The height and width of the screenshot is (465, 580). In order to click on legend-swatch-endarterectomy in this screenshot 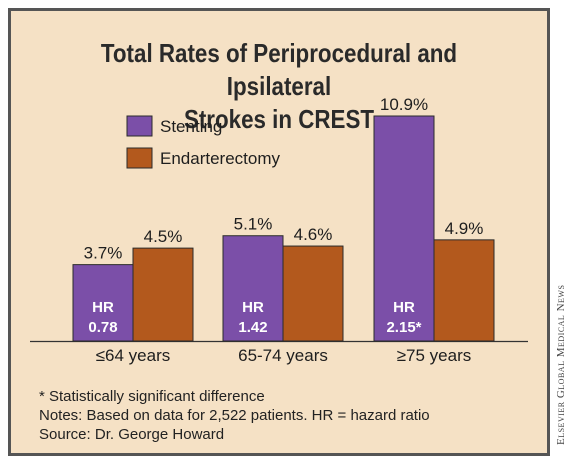, I will do `click(139, 158)`.